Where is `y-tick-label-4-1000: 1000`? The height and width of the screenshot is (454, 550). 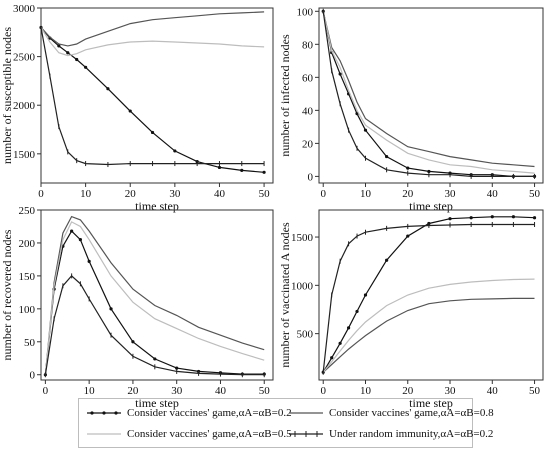 y-tick-label-4-1000: 1000 is located at coordinates (302, 286).